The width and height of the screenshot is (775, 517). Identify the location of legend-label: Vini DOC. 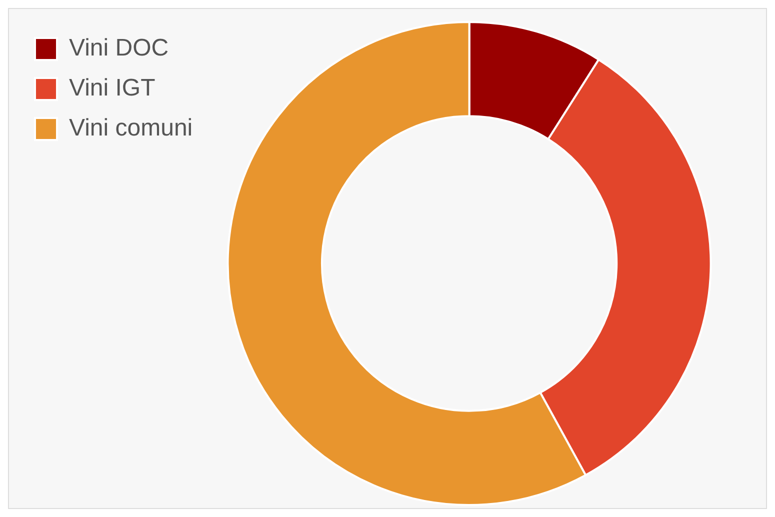
(119, 48).